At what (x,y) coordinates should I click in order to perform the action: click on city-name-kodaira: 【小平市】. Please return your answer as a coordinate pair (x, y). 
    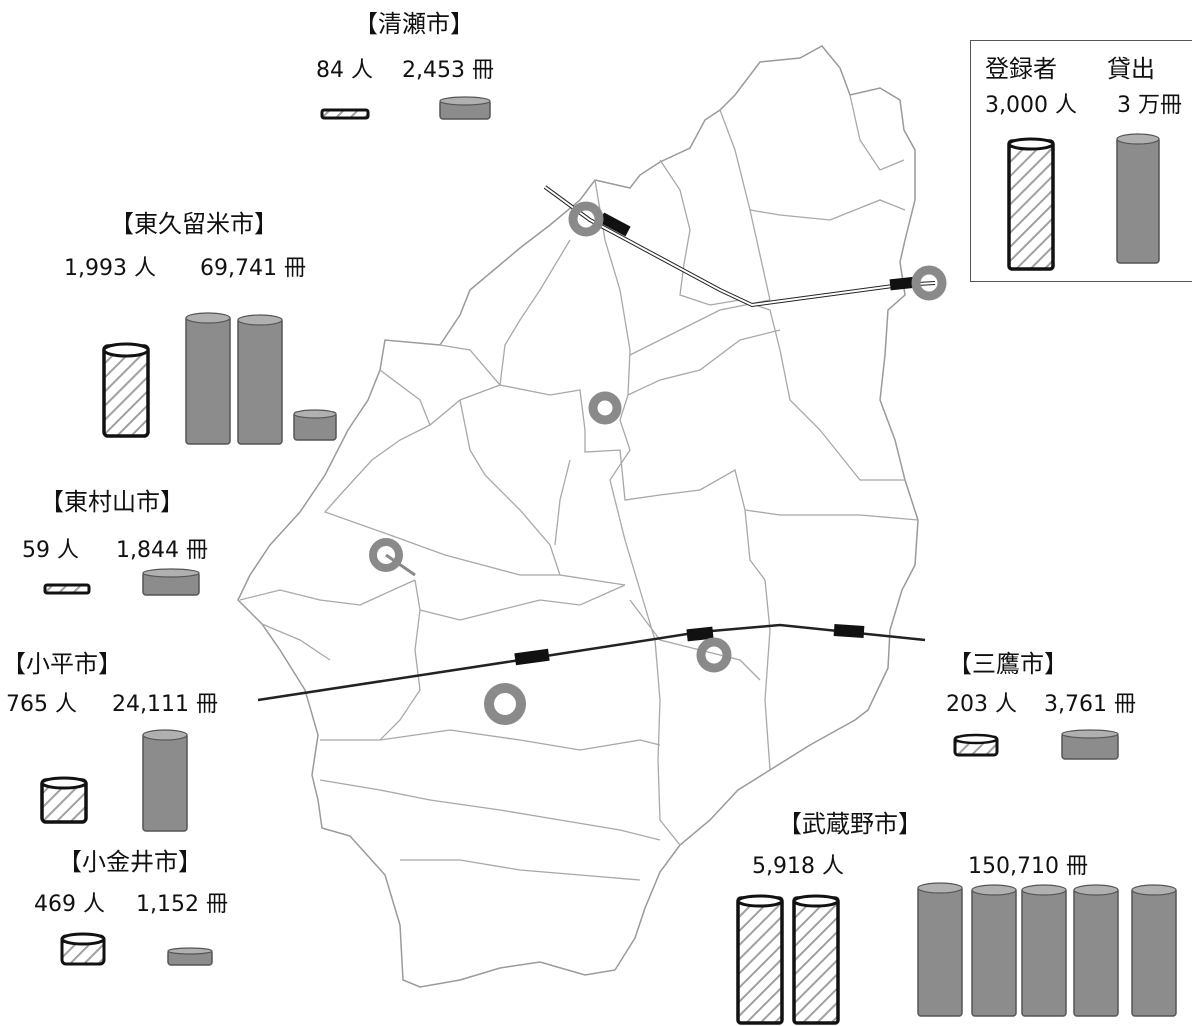
    Looking at the image, I should click on (62, 664).